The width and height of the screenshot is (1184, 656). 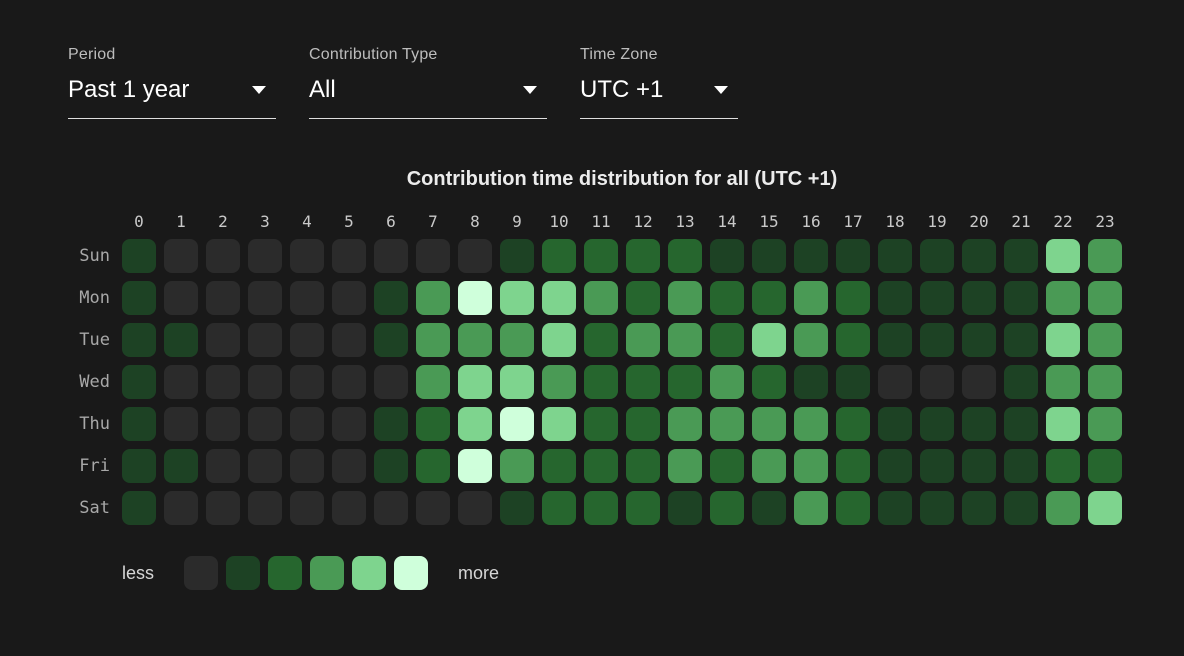 I want to click on hour-label: 22, so click(x=1063, y=221).